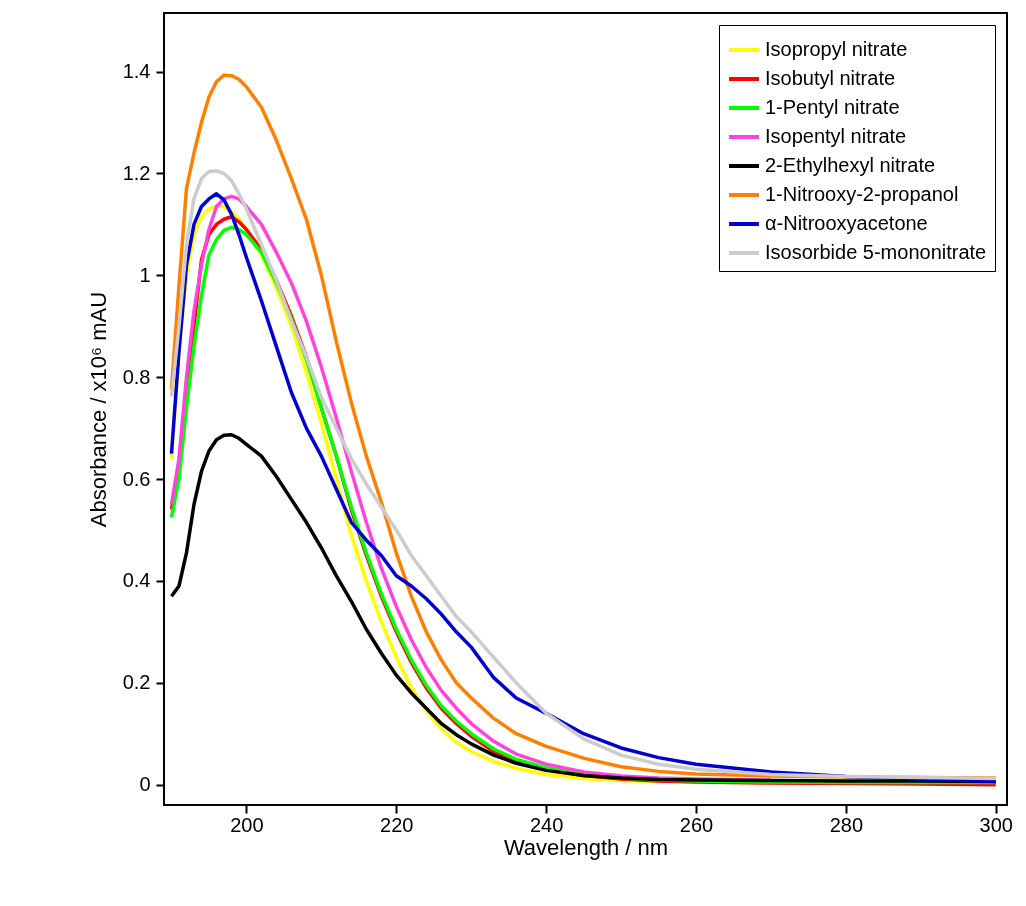 The width and height of the screenshot is (1026, 906). Describe the element at coordinates (145, 274) in the screenshot. I see `y-tick-label: 1` at that location.